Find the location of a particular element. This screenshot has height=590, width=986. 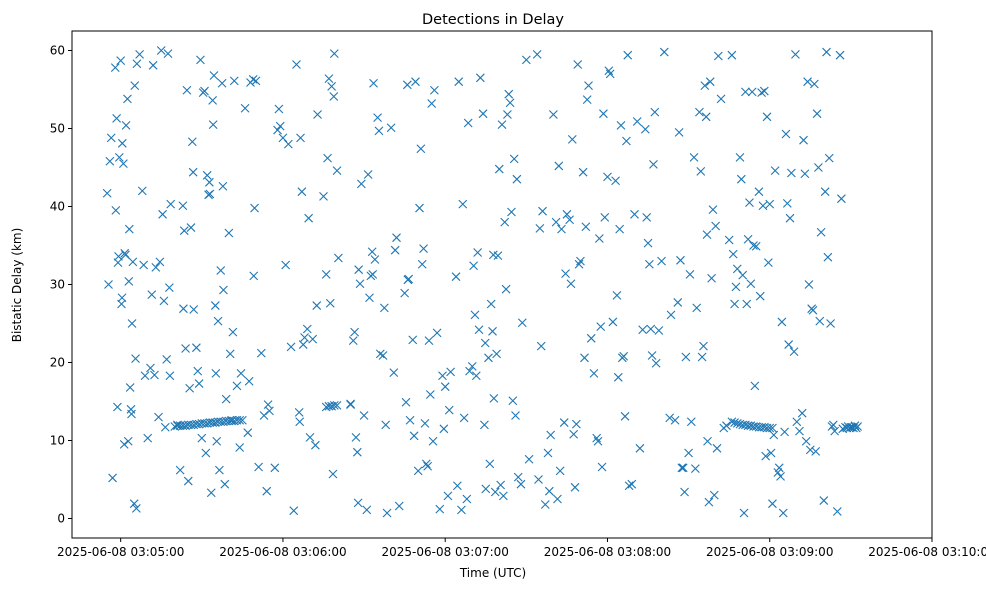

y-tick-label: 20 is located at coordinates (57, 363).